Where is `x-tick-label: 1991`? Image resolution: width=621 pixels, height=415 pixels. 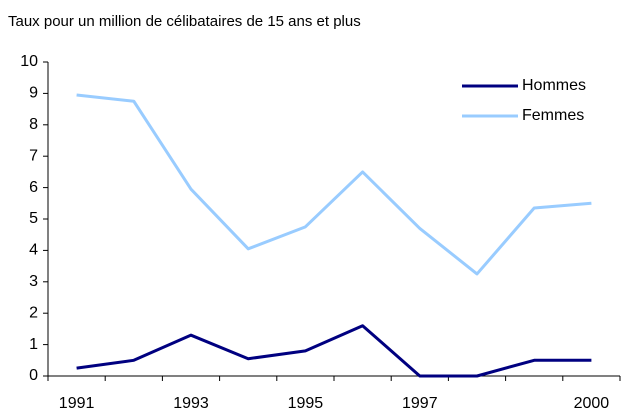
x-tick-label: 1991 is located at coordinates (77, 403).